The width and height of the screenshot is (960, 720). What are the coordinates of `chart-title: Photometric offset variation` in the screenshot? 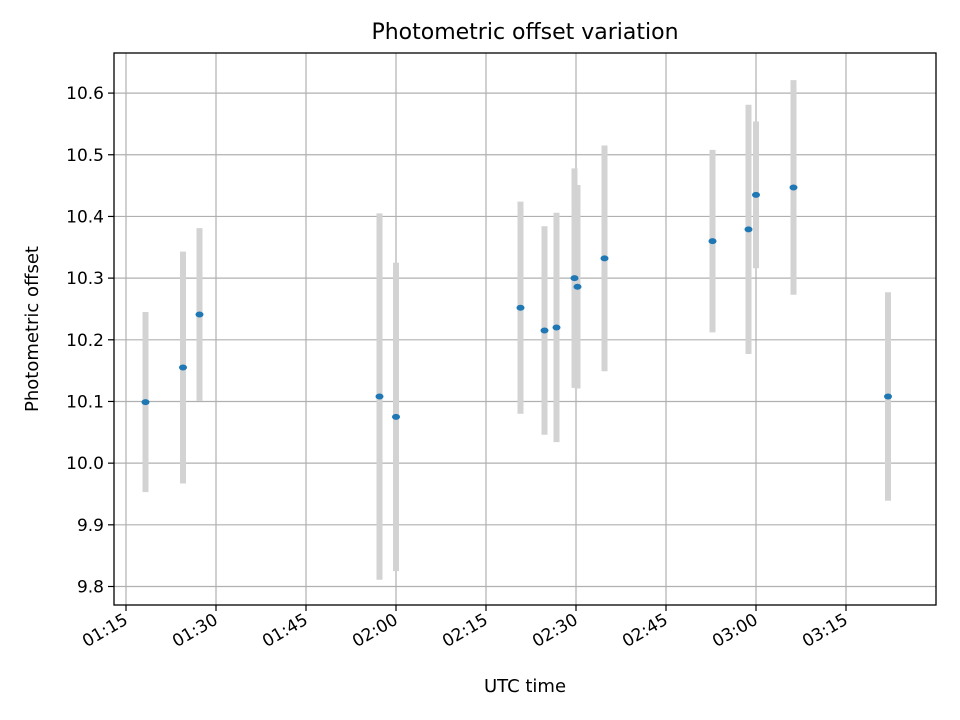 It's located at (524, 32).